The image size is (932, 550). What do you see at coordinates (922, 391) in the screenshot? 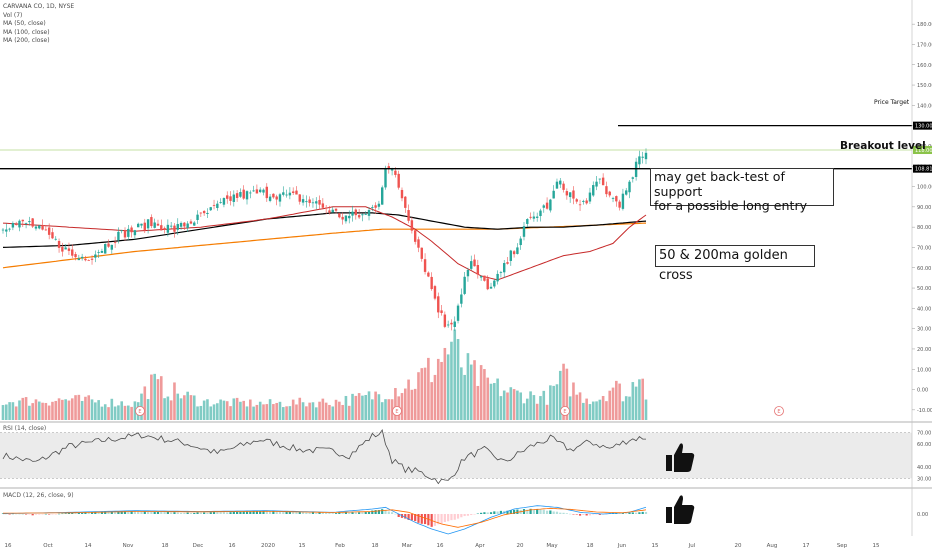
I see `price-tick-label: 0.00` at bounding box center [922, 391].